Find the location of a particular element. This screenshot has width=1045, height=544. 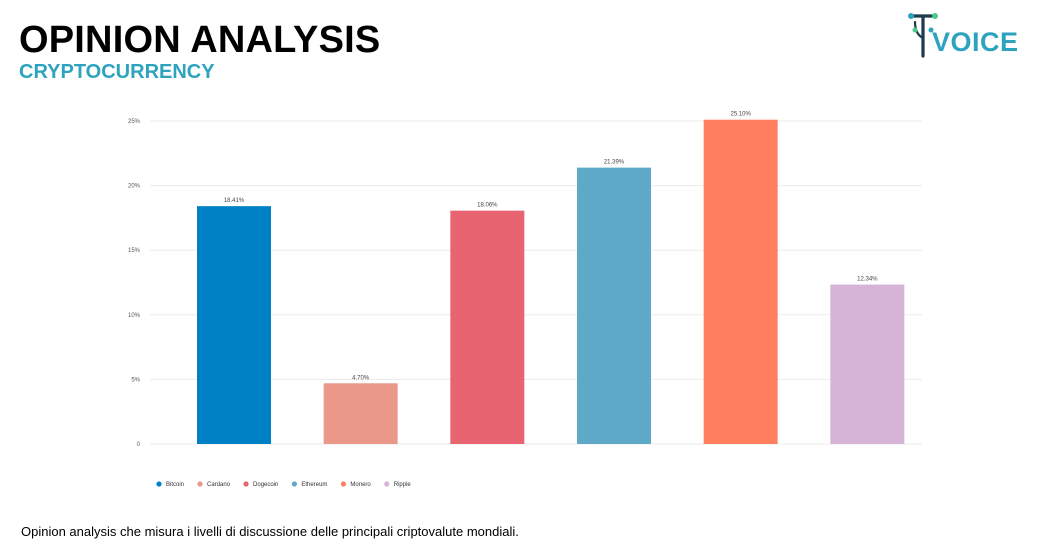

bar-cardano is located at coordinates (360, 413).